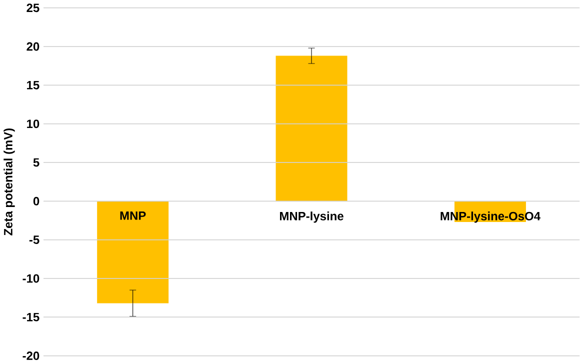  Describe the element at coordinates (36, 162) in the screenshot. I see `y-tick-label: 5` at that location.